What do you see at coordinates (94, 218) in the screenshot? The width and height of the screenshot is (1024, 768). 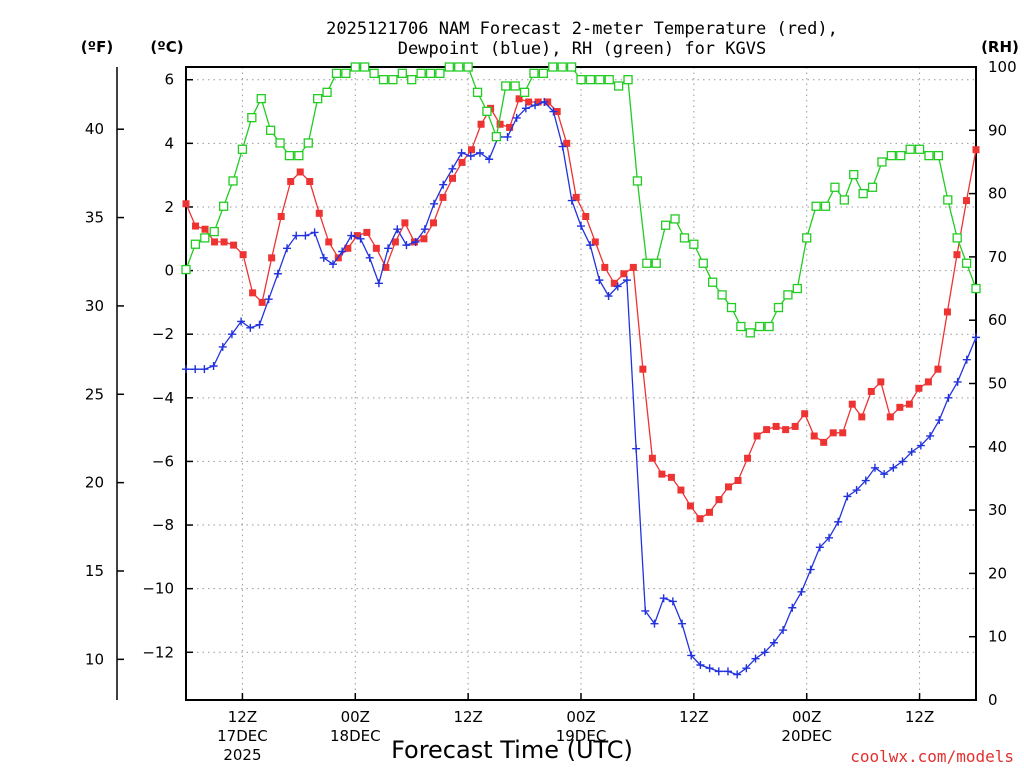 I see `fahrenheit-tick-label: 35` at bounding box center [94, 218].